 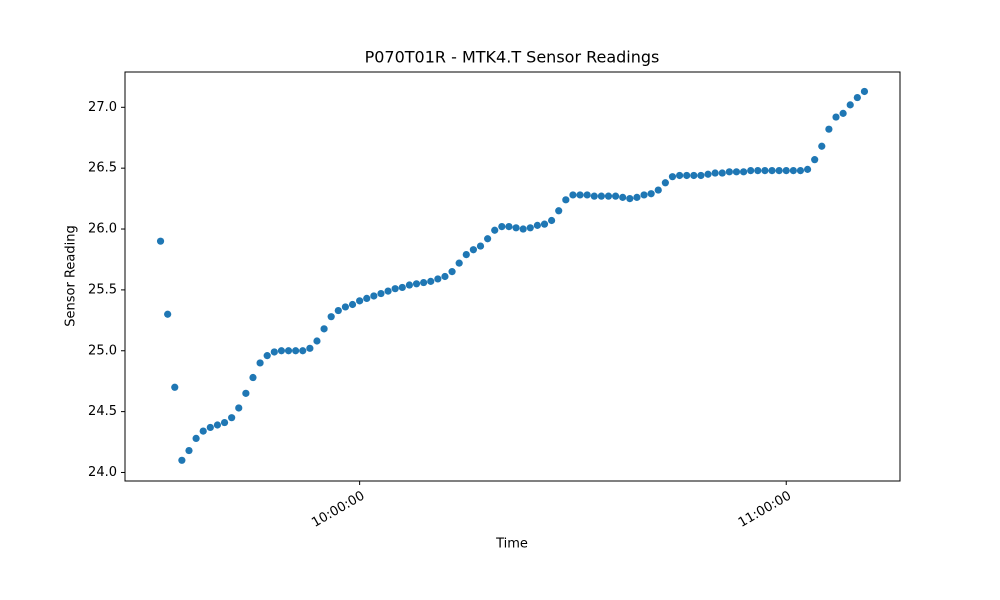 What do you see at coordinates (102, 411) in the screenshot?
I see `y-tick-label: 24.5` at bounding box center [102, 411].